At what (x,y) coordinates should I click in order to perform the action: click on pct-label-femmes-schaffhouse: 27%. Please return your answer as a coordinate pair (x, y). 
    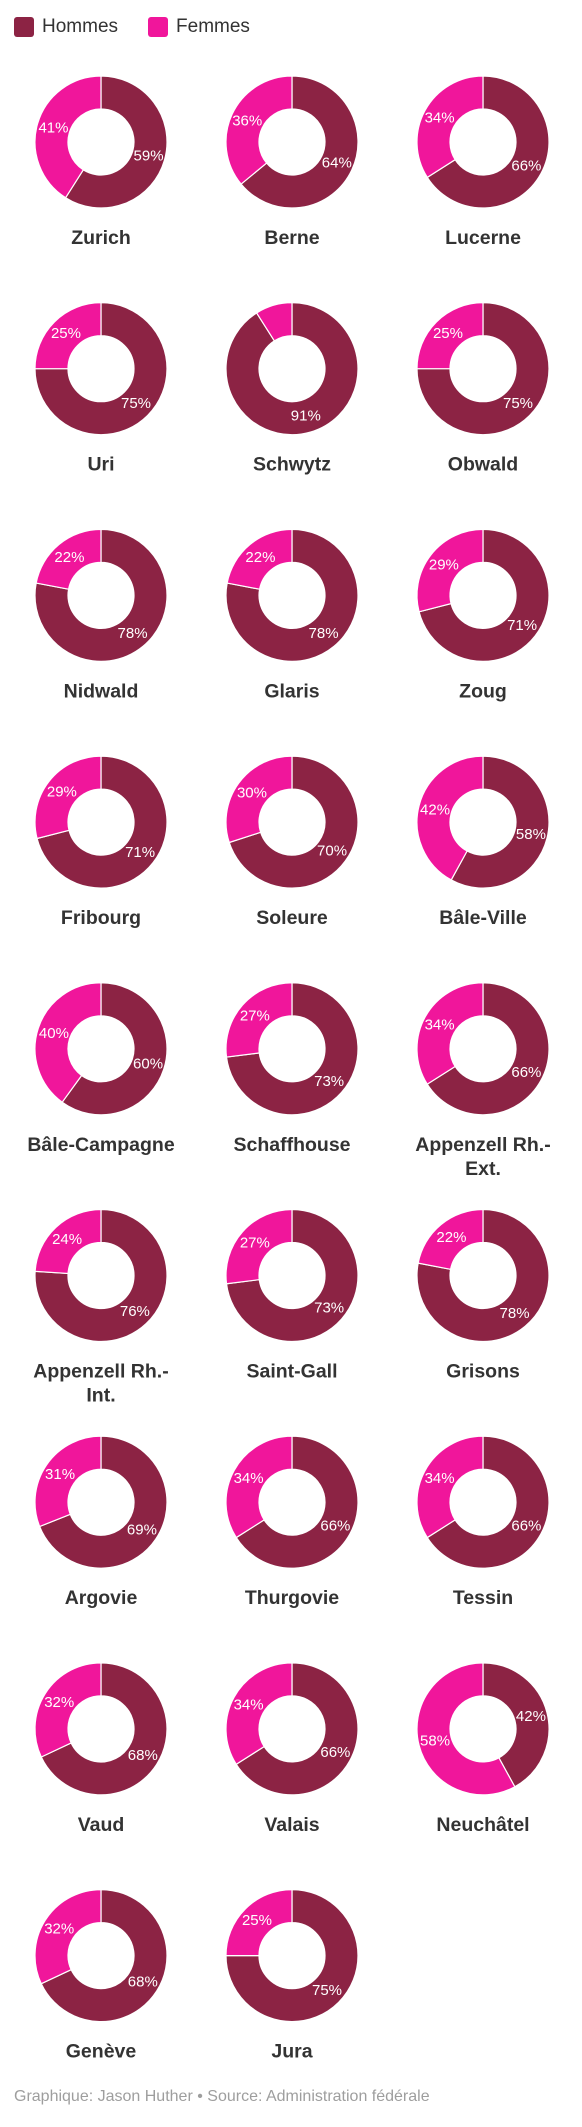
    Looking at the image, I should click on (255, 1016).